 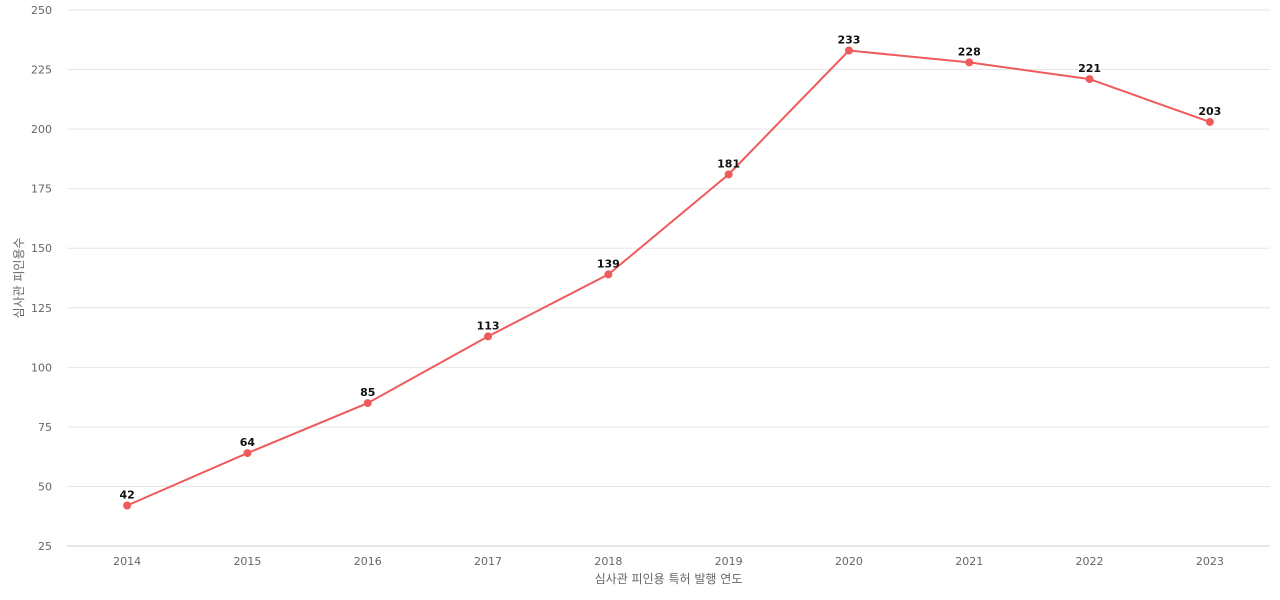 What do you see at coordinates (728, 163) in the screenshot?
I see `data-label: 181` at bounding box center [728, 163].